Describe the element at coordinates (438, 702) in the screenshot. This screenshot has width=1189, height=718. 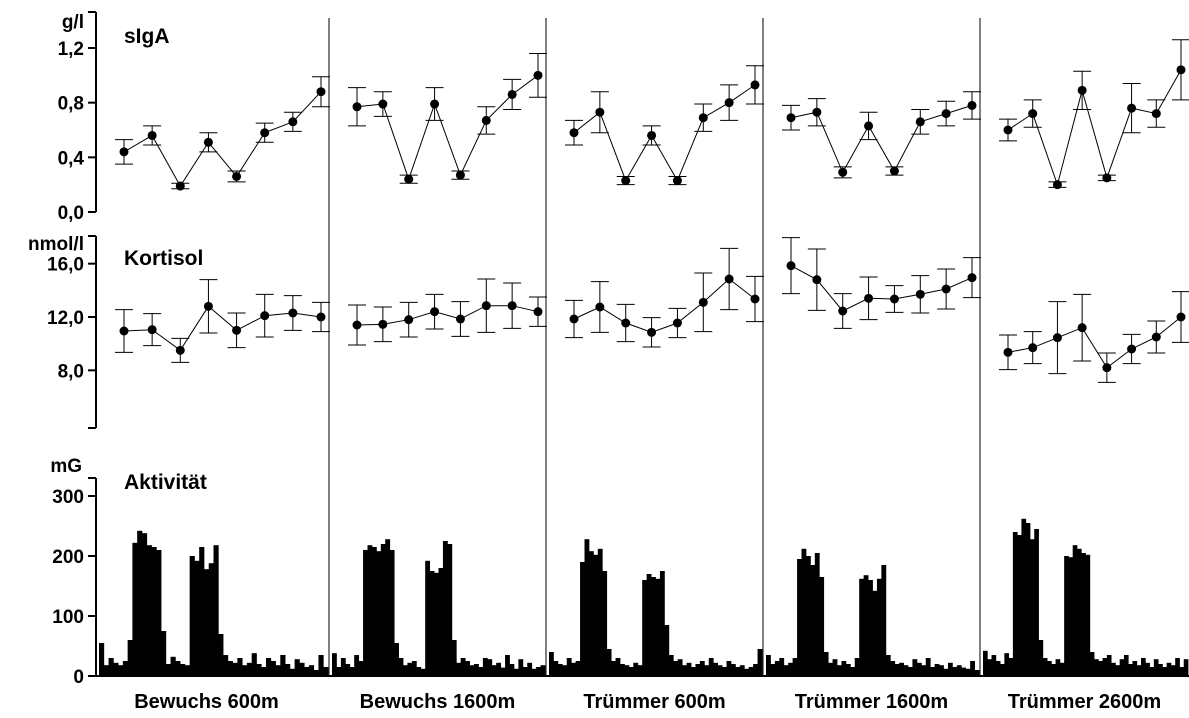
I see `condition-label: Bewuchs 1600m` at that location.